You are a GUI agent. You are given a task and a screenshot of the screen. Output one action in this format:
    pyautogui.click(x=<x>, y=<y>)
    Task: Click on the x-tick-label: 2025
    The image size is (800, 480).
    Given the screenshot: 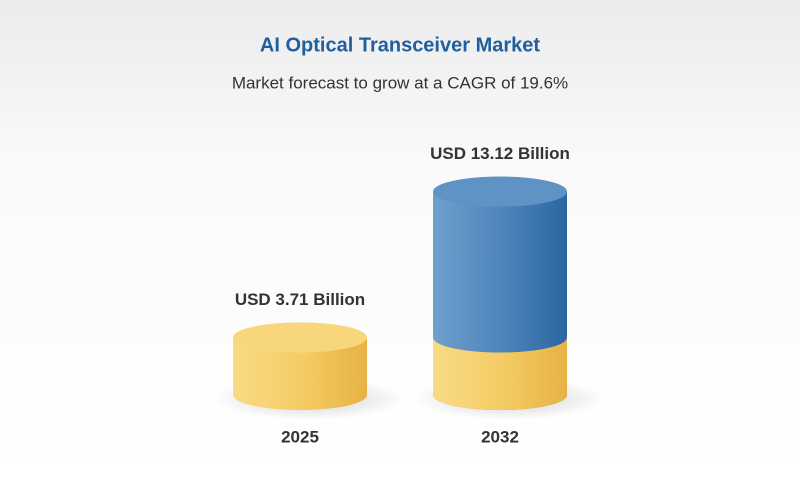 What is the action you would take?
    pyautogui.click(x=300, y=436)
    